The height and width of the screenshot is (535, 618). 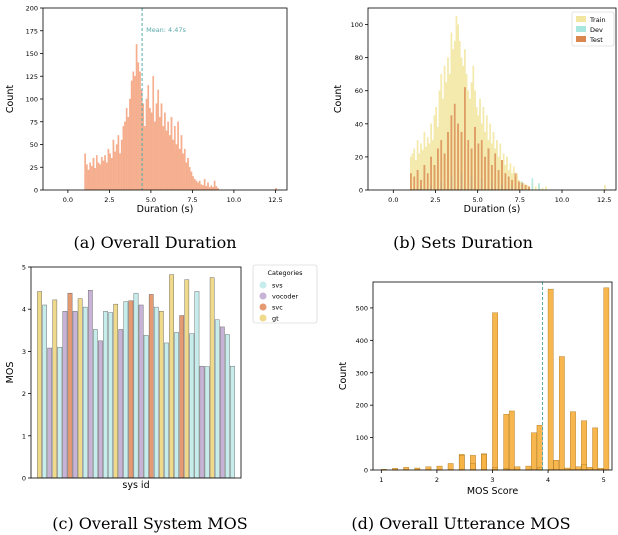 What do you see at coordinates (135, 485) in the screenshot?
I see `x-axis-label: sys id` at bounding box center [135, 485].